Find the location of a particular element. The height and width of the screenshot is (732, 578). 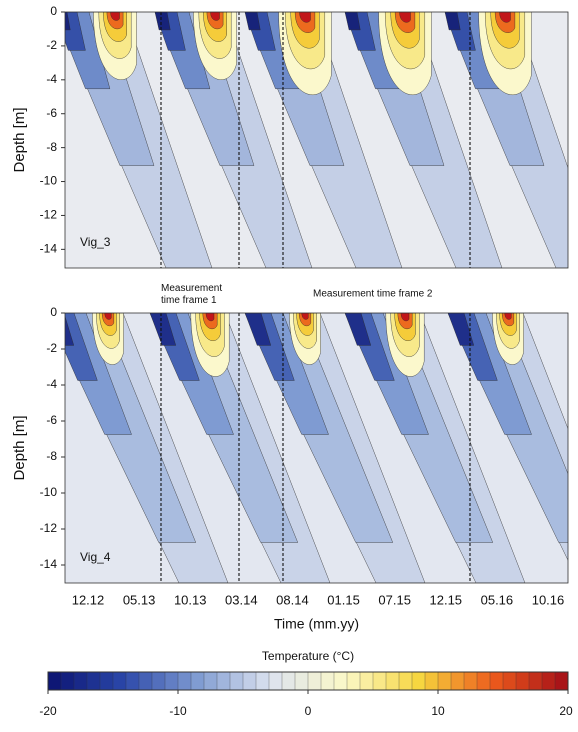

colorbar-tick-label: 10 is located at coordinates (438, 711).